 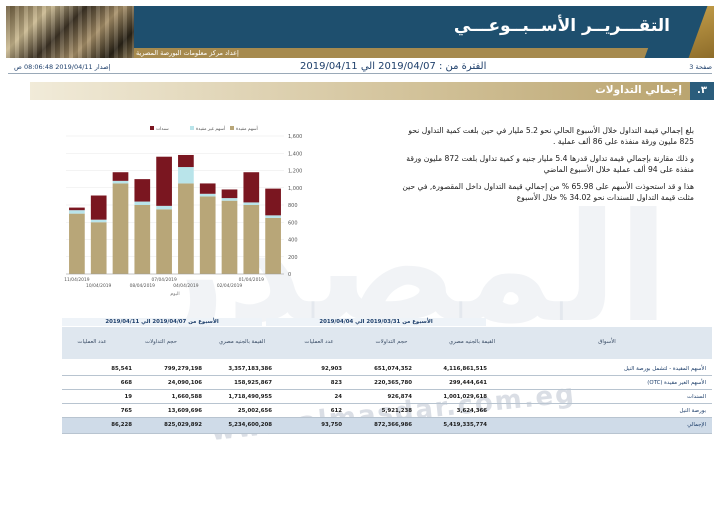 I want to click on table-cell: 668, so click(x=126, y=383).